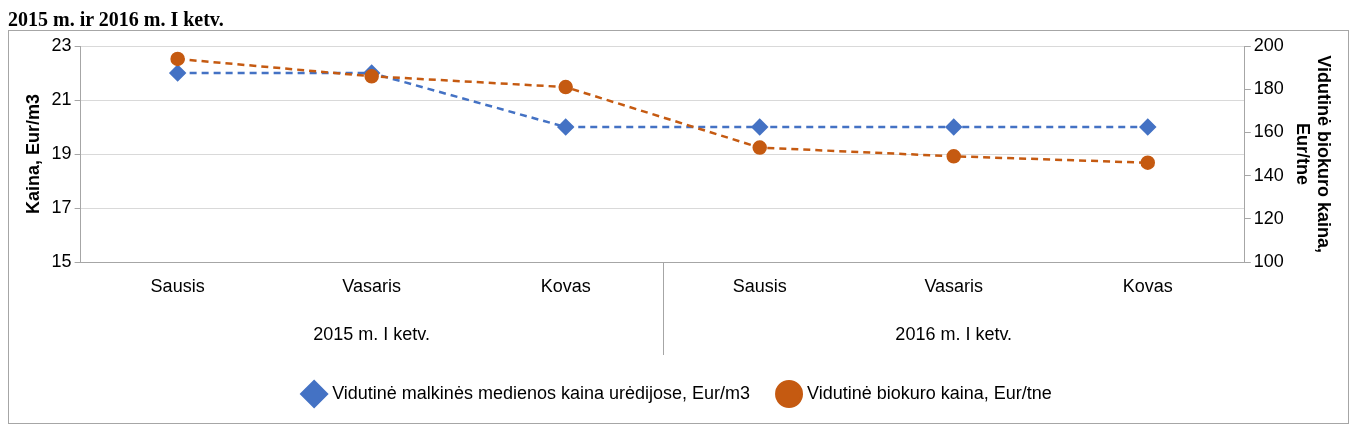 Image resolution: width=1357 pixels, height=432 pixels. What do you see at coordinates (1268, 131) in the screenshot?
I see `y2-tick-label: 160` at bounding box center [1268, 131].